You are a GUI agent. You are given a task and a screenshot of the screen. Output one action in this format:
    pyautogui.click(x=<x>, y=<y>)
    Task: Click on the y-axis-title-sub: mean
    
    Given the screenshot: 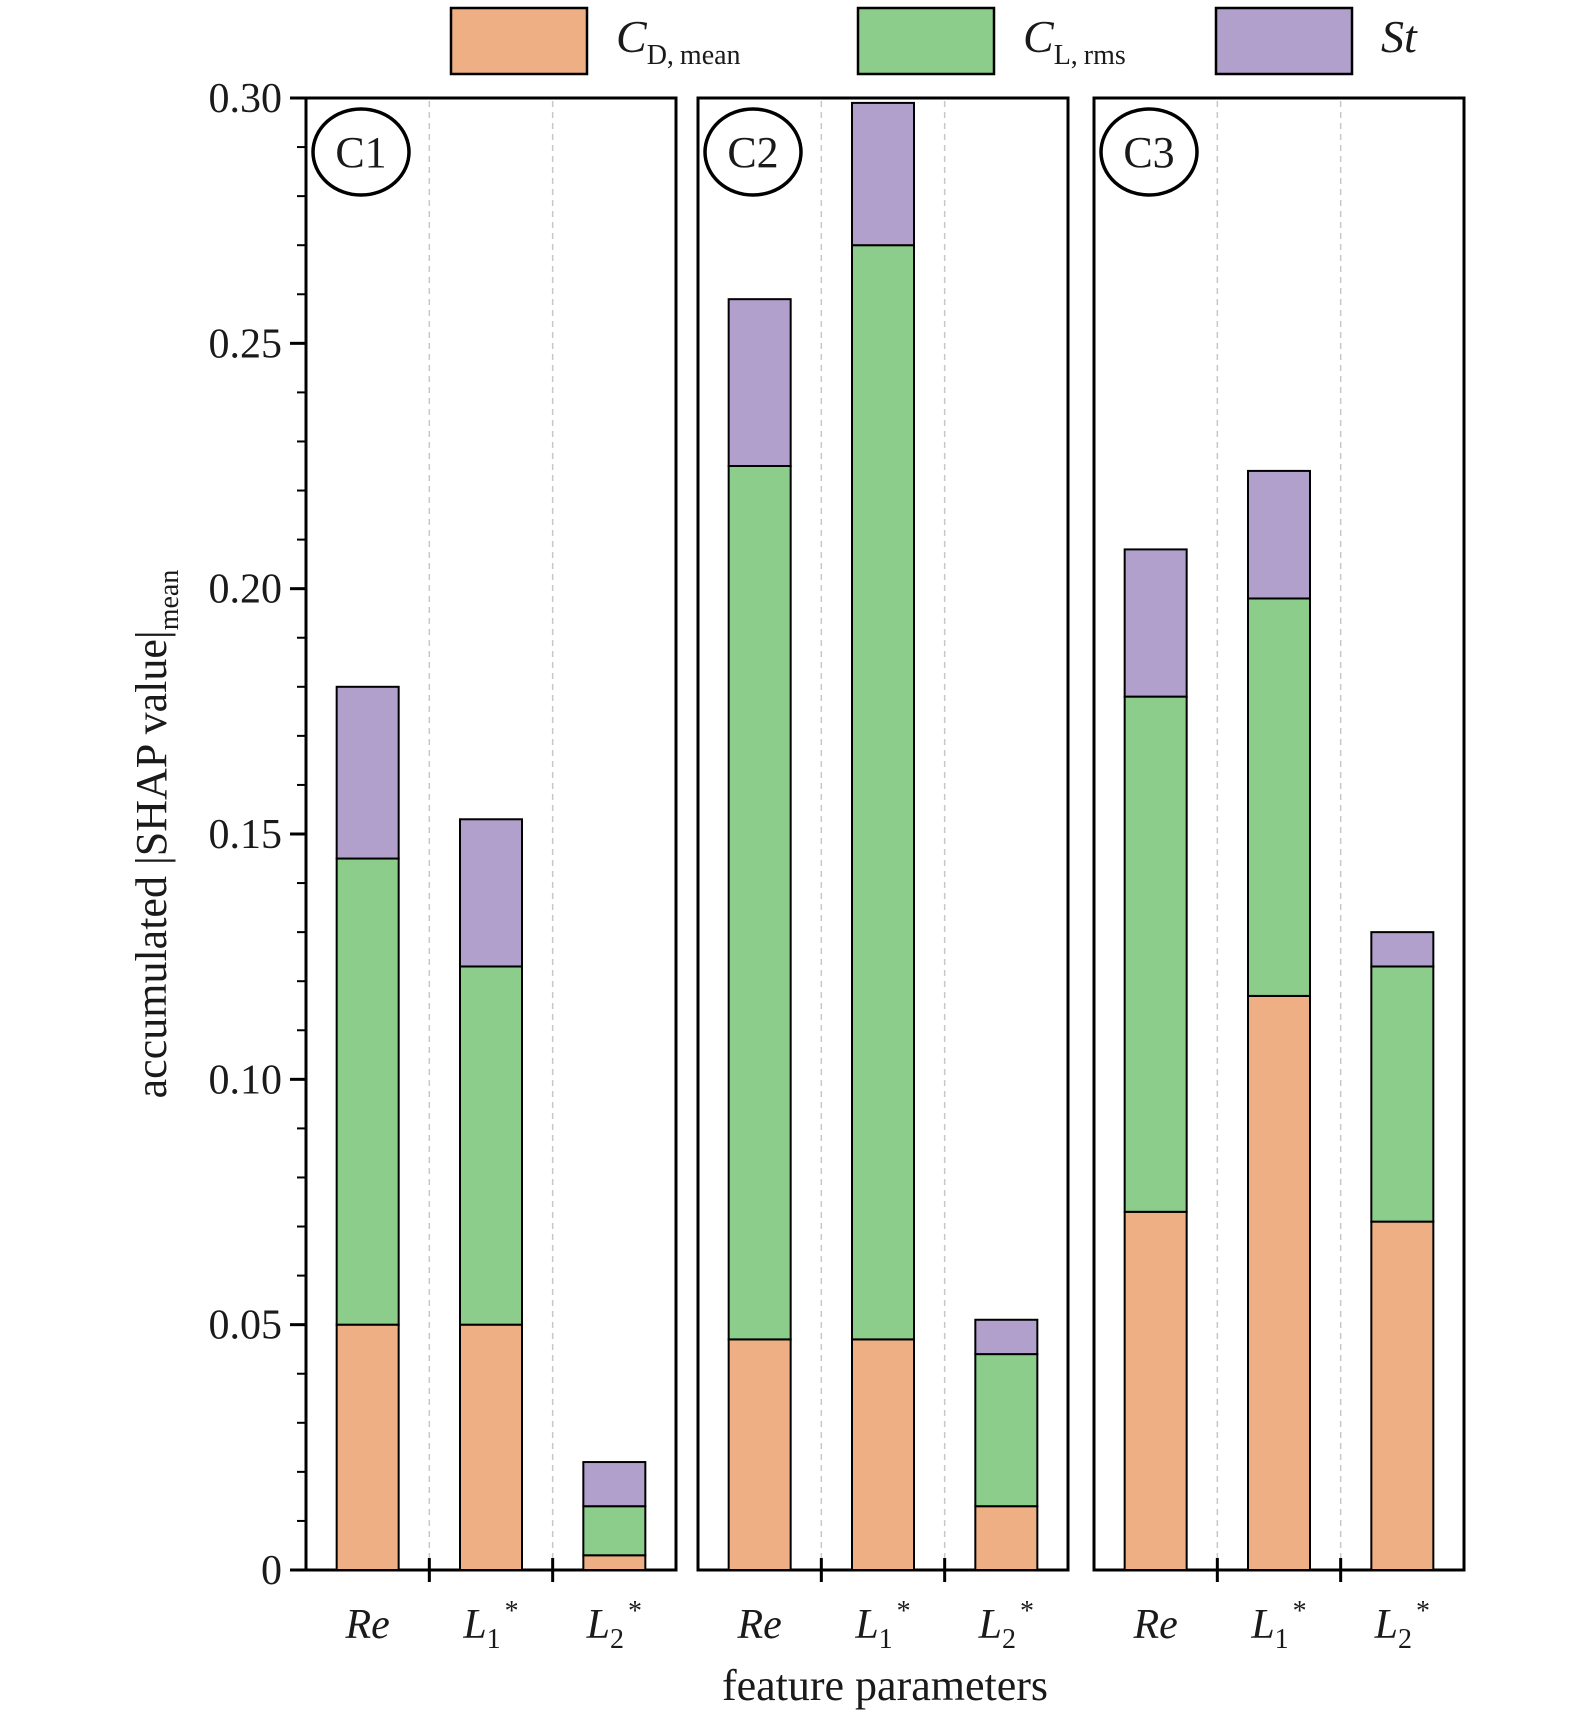 What is the action you would take?
    pyautogui.click(x=169, y=600)
    